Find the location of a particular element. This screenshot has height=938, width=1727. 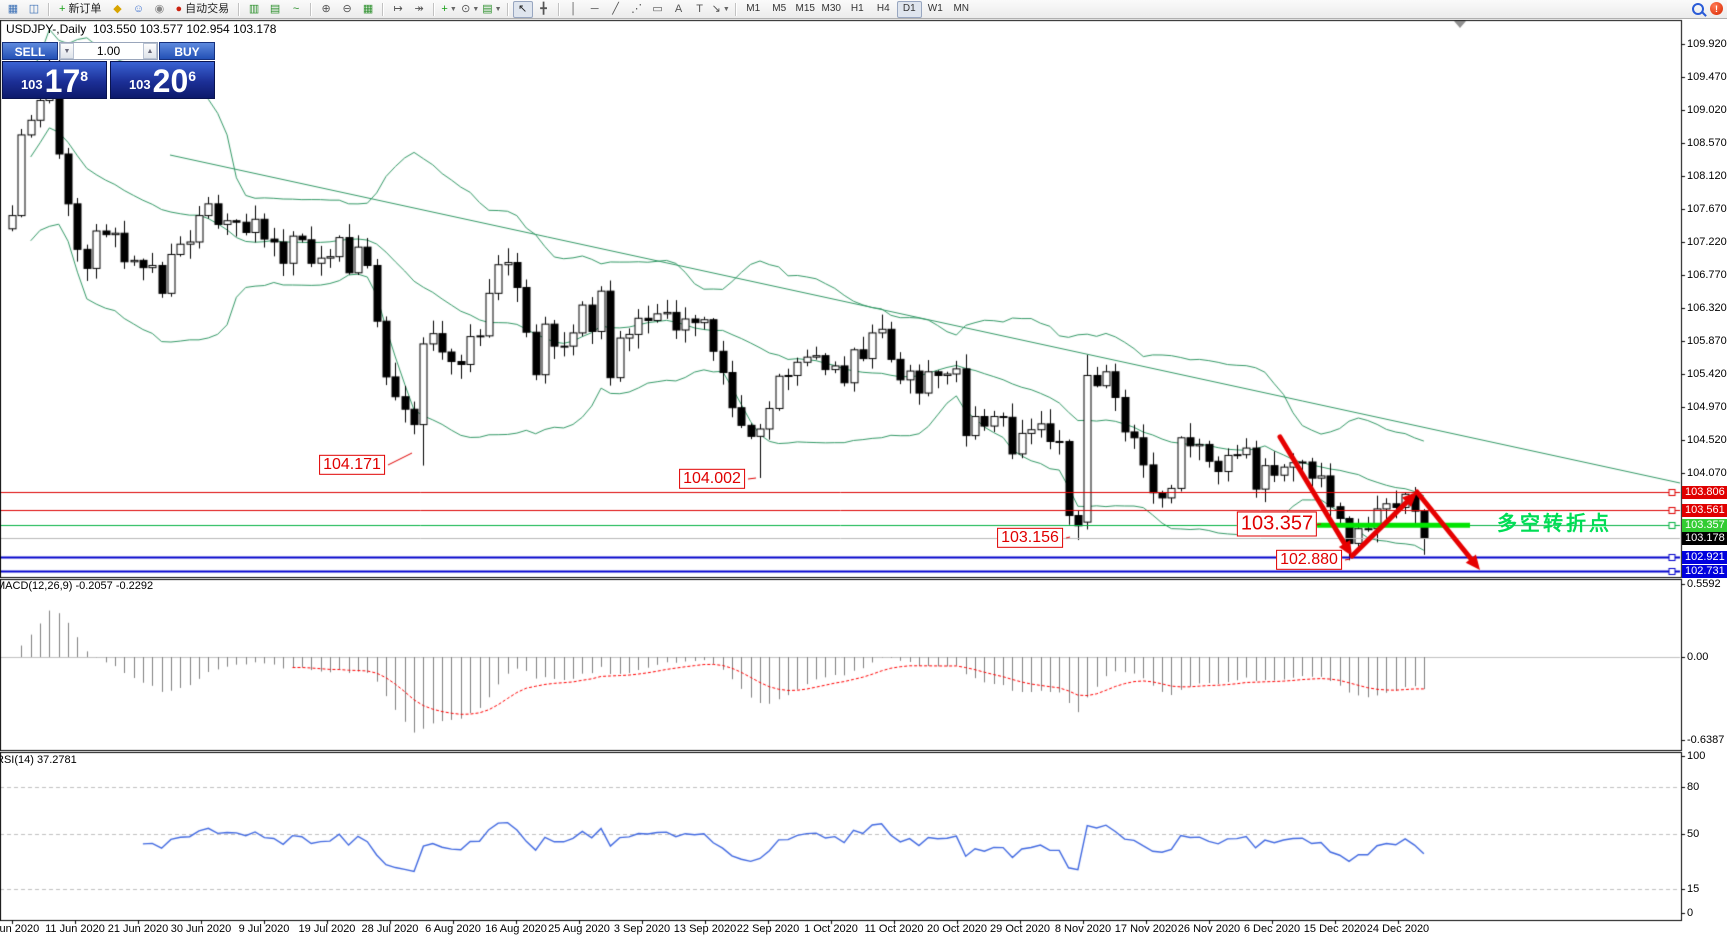

sell-price-display: 103 17 8 is located at coordinates (54, 80).